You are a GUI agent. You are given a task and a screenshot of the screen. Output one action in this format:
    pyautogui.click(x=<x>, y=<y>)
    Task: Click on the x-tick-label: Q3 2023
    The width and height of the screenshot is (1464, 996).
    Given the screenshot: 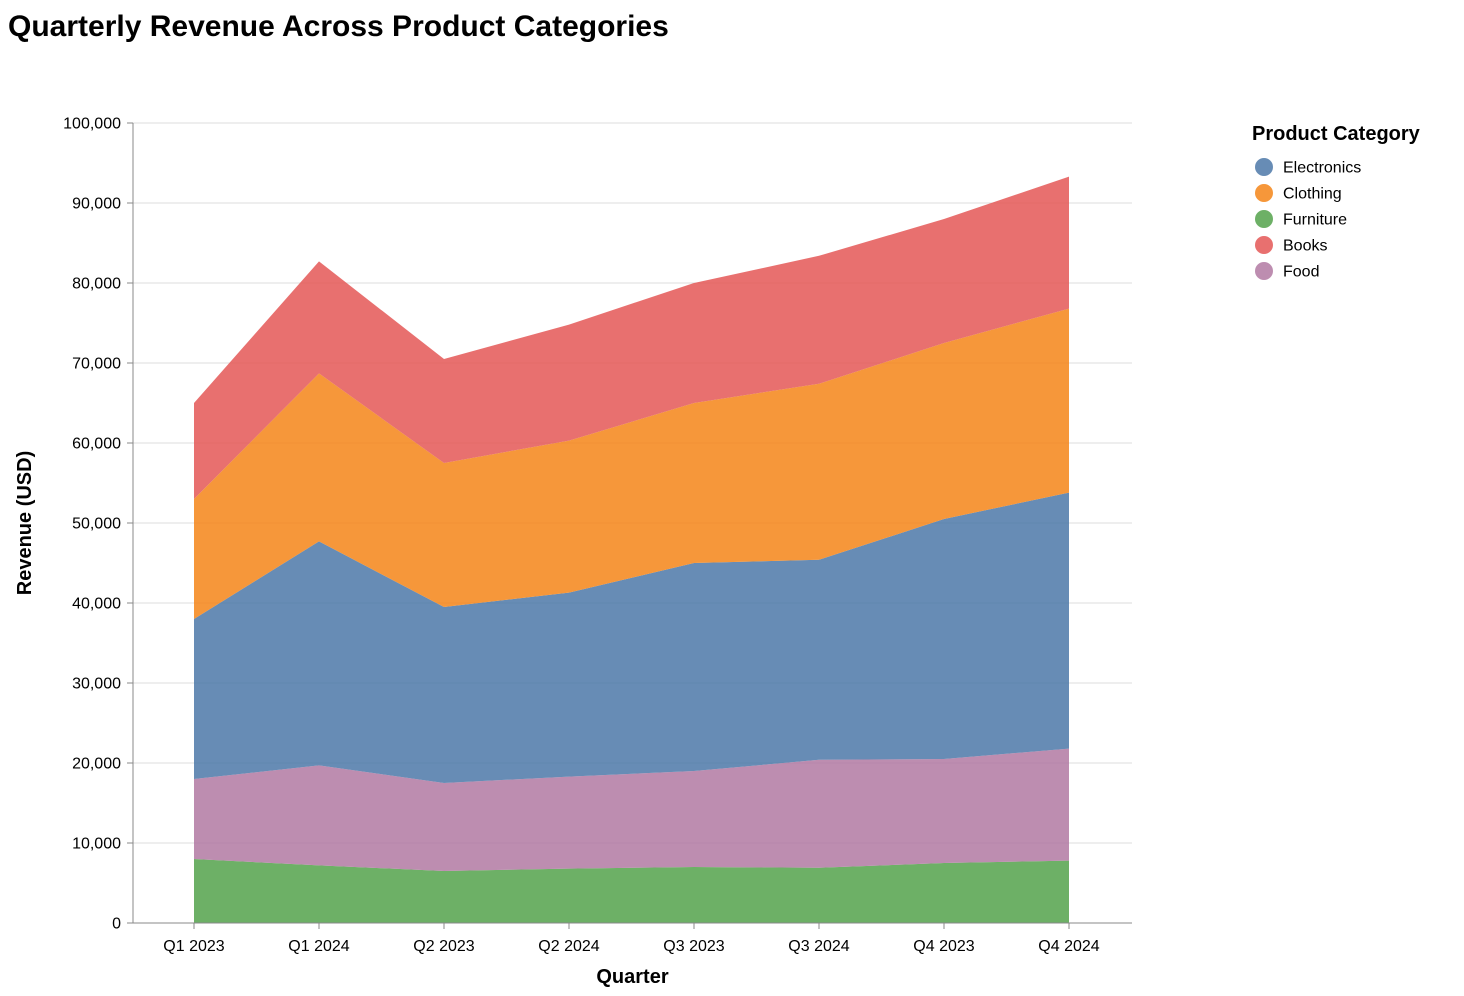 What is the action you would take?
    pyautogui.click(x=693, y=946)
    